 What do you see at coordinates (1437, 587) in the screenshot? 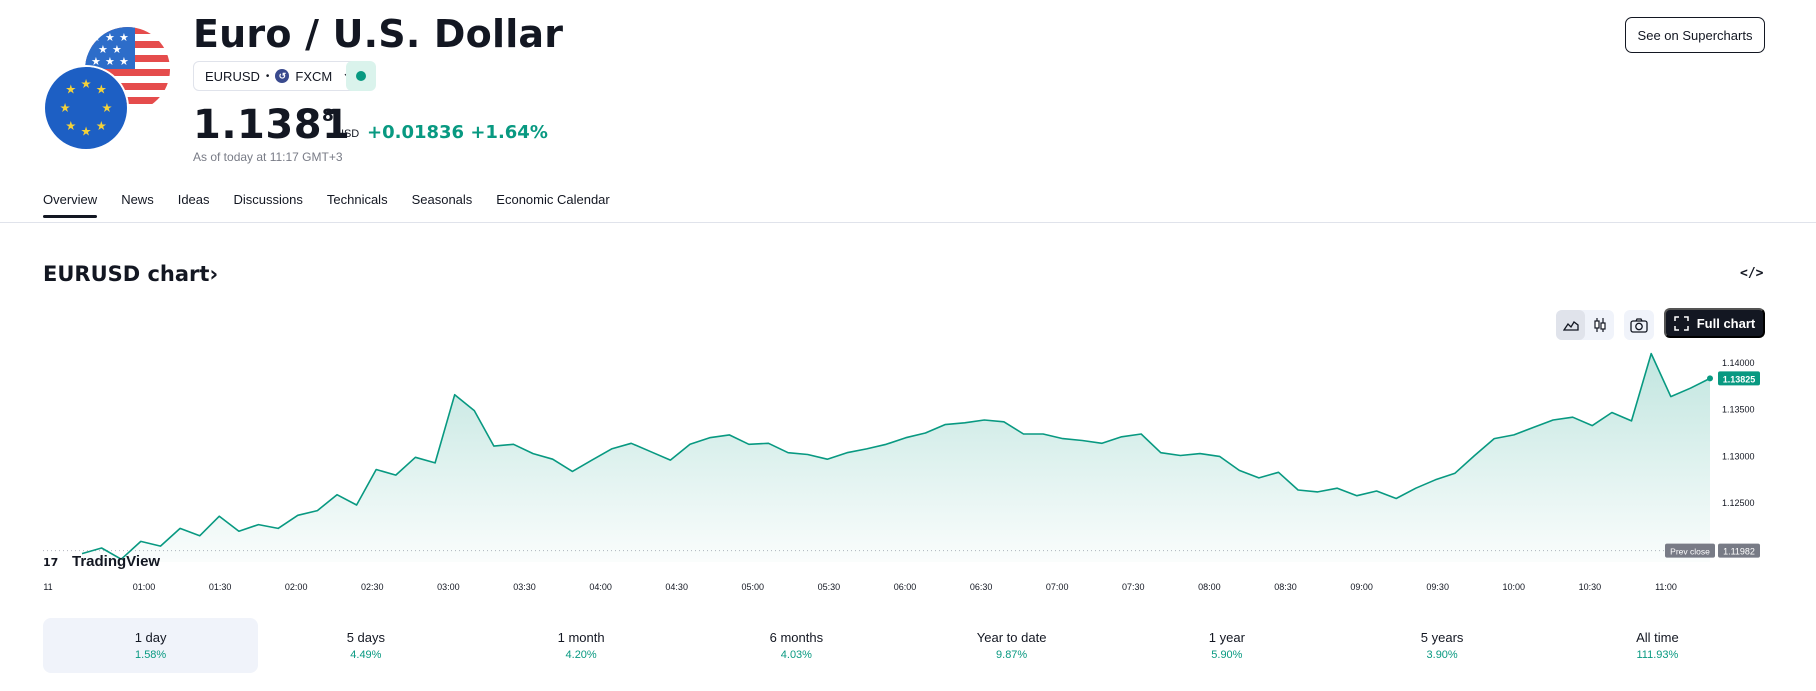
I see `x-tick-label: 09:30` at bounding box center [1437, 587].